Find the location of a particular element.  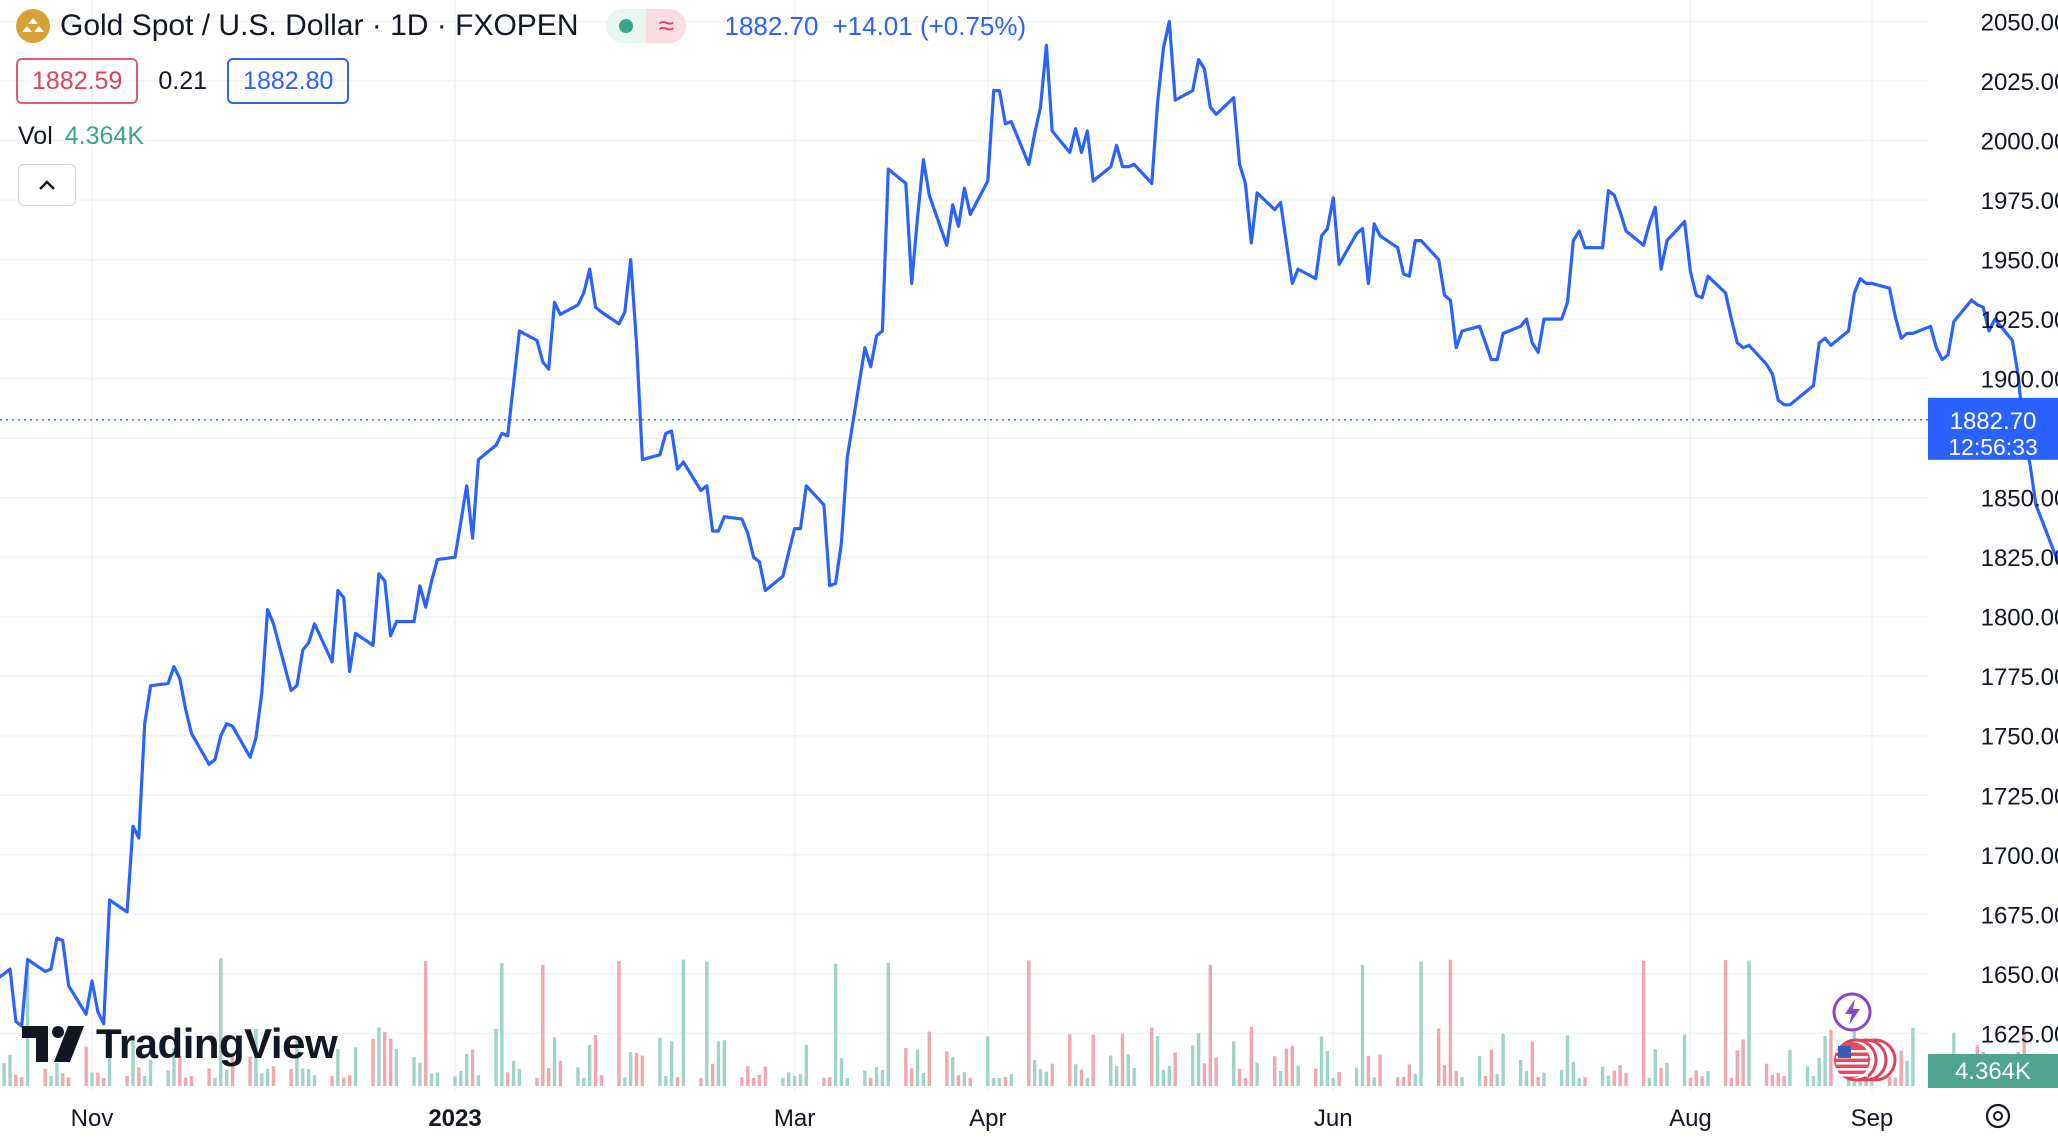

us-flag-events-icon is located at coordinates (1864, 1060).